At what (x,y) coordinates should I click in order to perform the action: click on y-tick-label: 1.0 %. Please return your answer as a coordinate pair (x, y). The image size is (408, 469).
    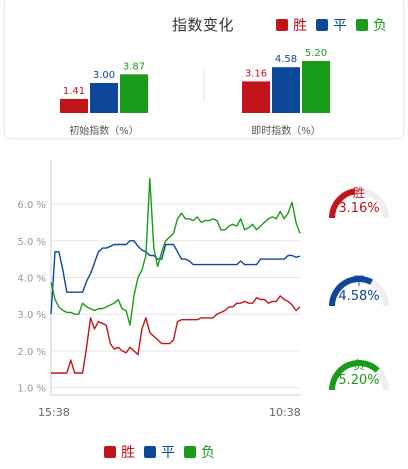
    Looking at the image, I should click on (31, 389).